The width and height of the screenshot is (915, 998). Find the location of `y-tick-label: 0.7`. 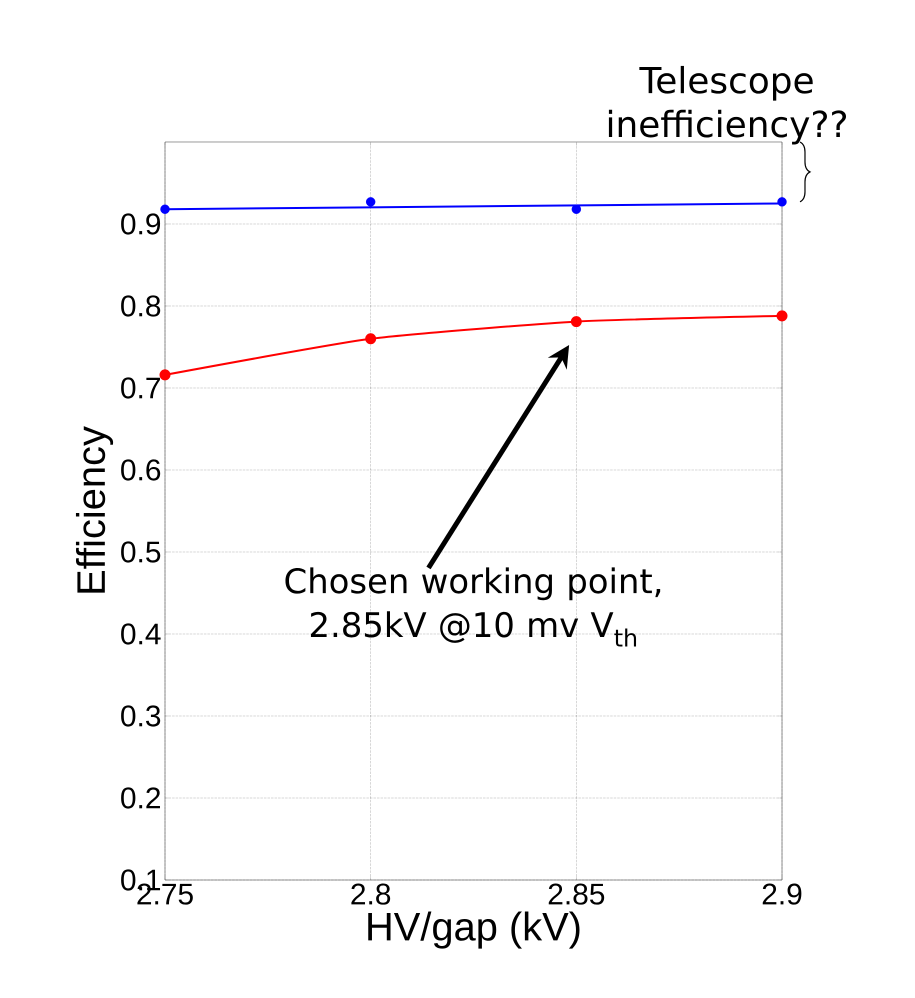

y-tick-label: 0.7 is located at coordinates (140, 388).